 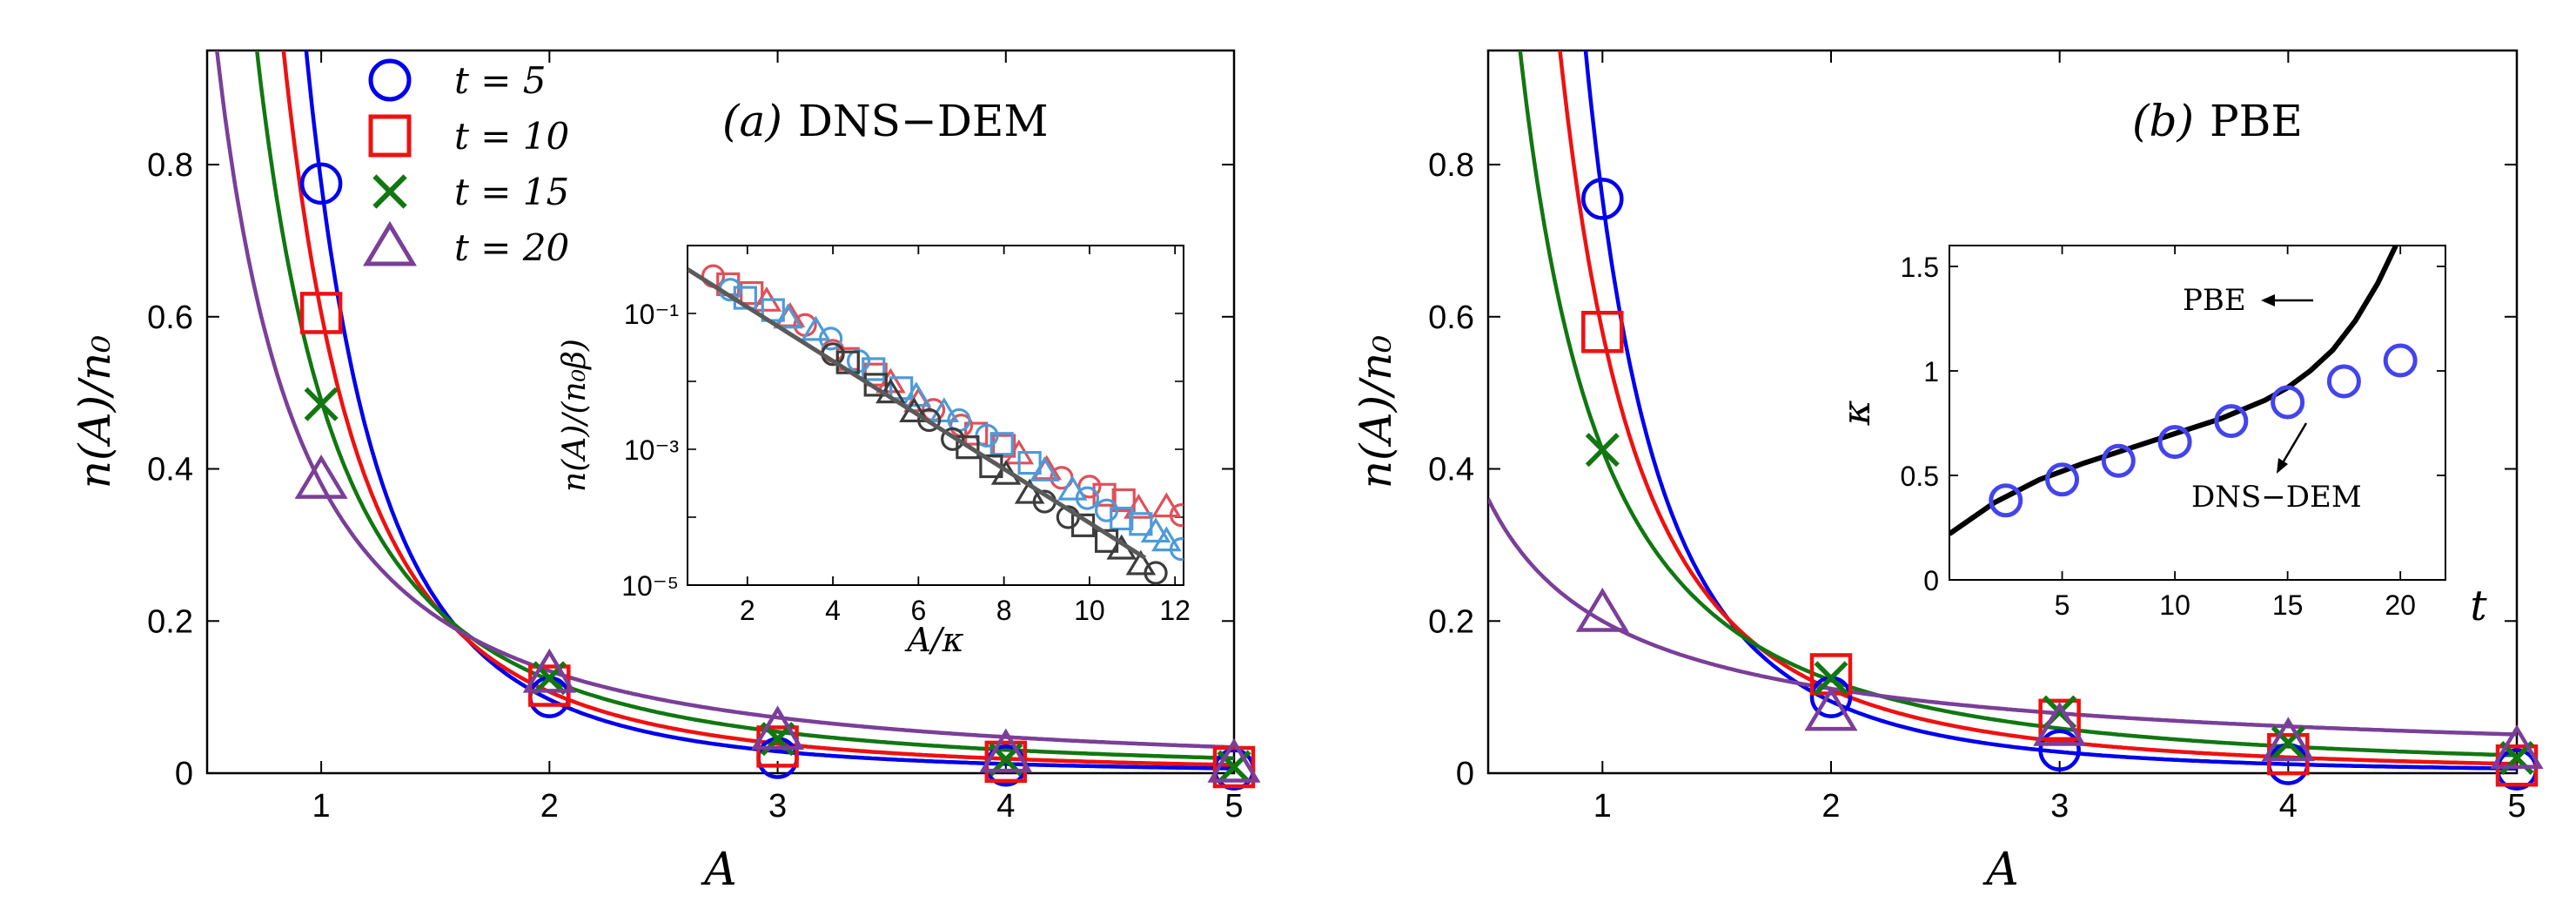 I want to click on inset-x-tick-label: 4, so click(x=833, y=610).